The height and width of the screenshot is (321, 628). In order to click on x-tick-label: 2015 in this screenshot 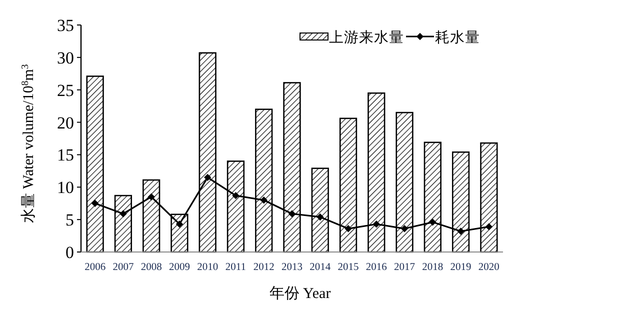, I will do `click(348, 267)`.